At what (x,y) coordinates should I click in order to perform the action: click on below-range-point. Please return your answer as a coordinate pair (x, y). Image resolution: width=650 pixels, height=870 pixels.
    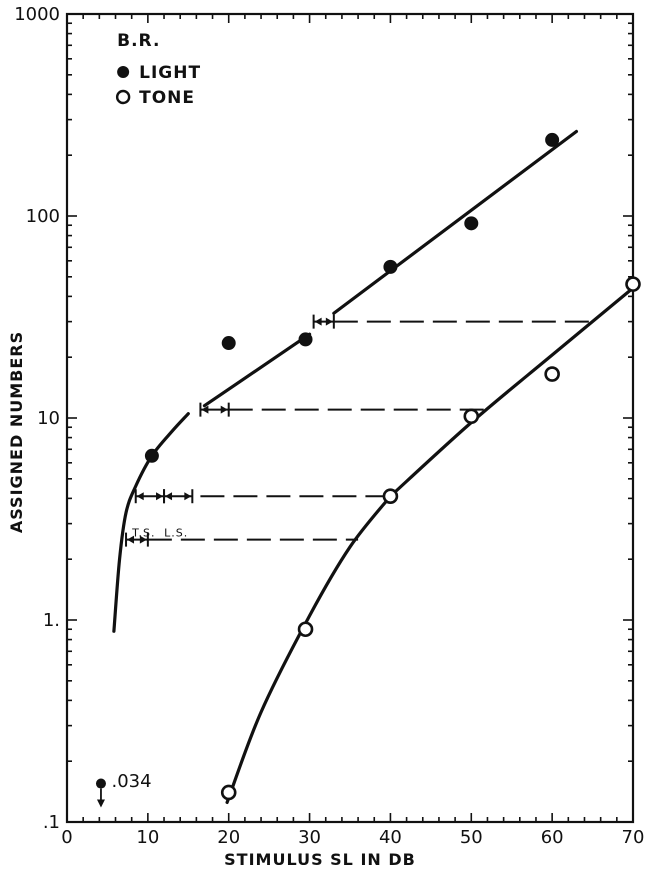
    Looking at the image, I should click on (100, 783).